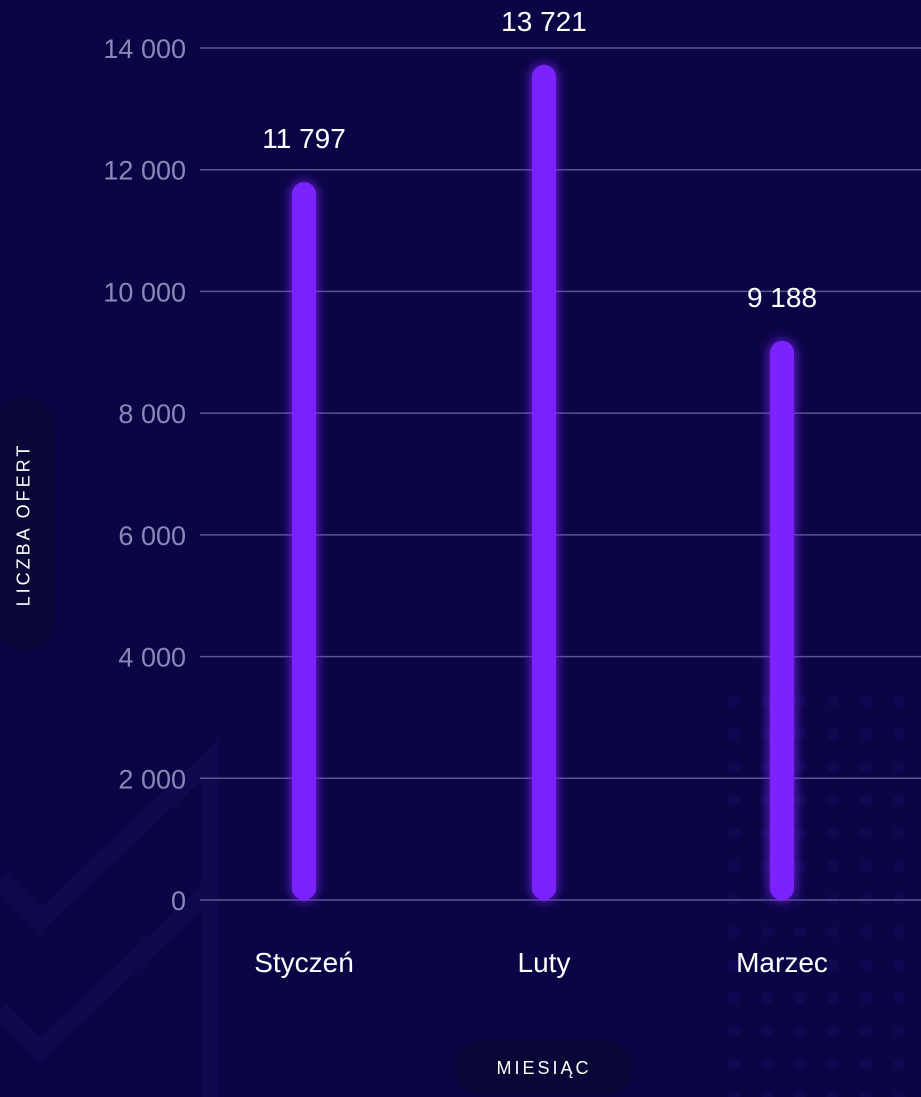 The image size is (921, 1097). I want to click on y-tick-label: 4 000, so click(152, 658).